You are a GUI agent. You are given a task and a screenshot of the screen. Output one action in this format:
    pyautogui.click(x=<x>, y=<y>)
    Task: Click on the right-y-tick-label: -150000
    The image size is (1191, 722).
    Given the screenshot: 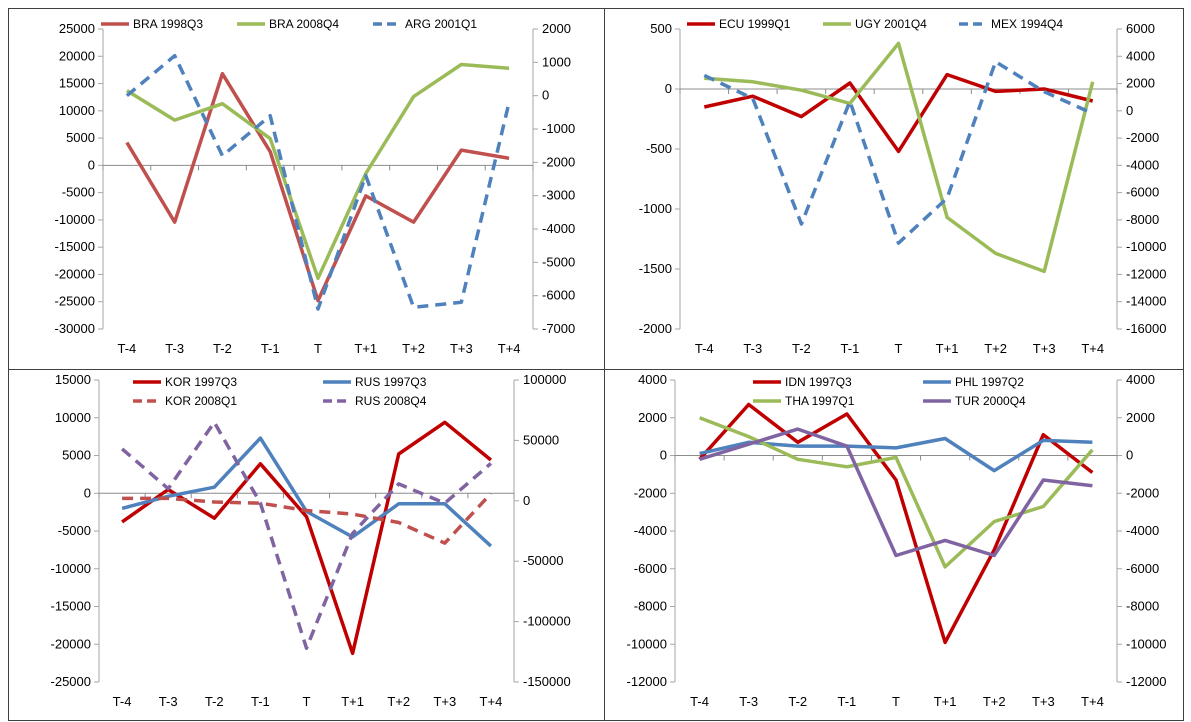 What is the action you would take?
    pyautogui.click(x=547, y=681)
    